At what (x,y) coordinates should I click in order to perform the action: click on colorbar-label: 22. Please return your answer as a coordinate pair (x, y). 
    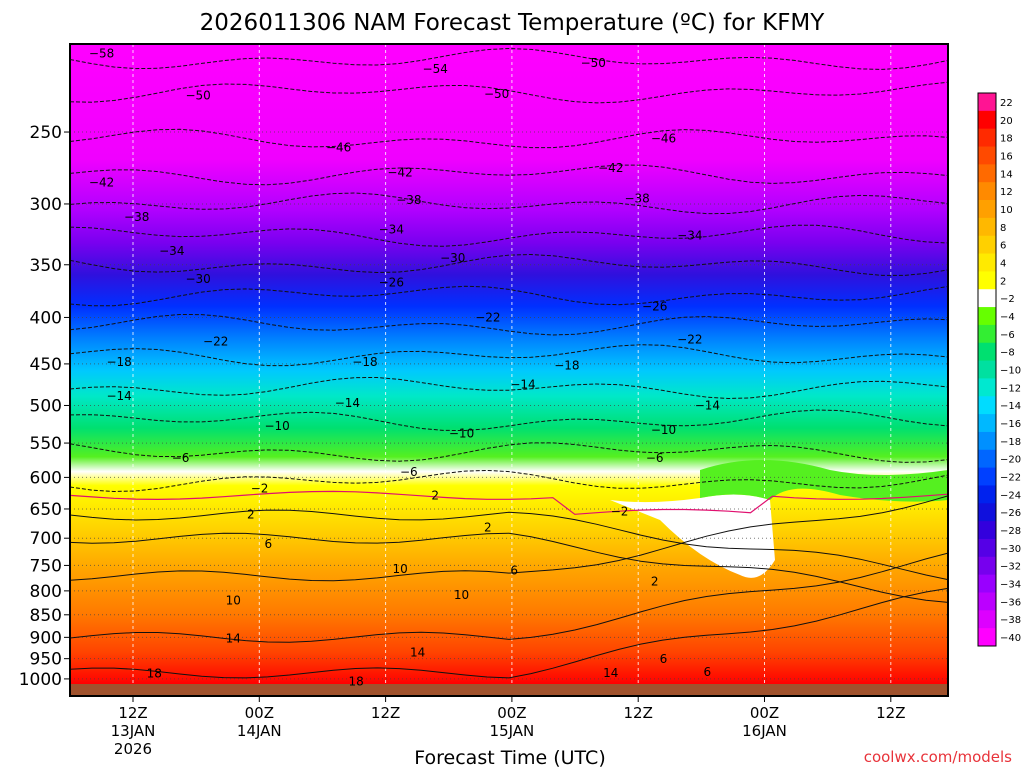
    Looking at the image, I should click on (1006, 103).